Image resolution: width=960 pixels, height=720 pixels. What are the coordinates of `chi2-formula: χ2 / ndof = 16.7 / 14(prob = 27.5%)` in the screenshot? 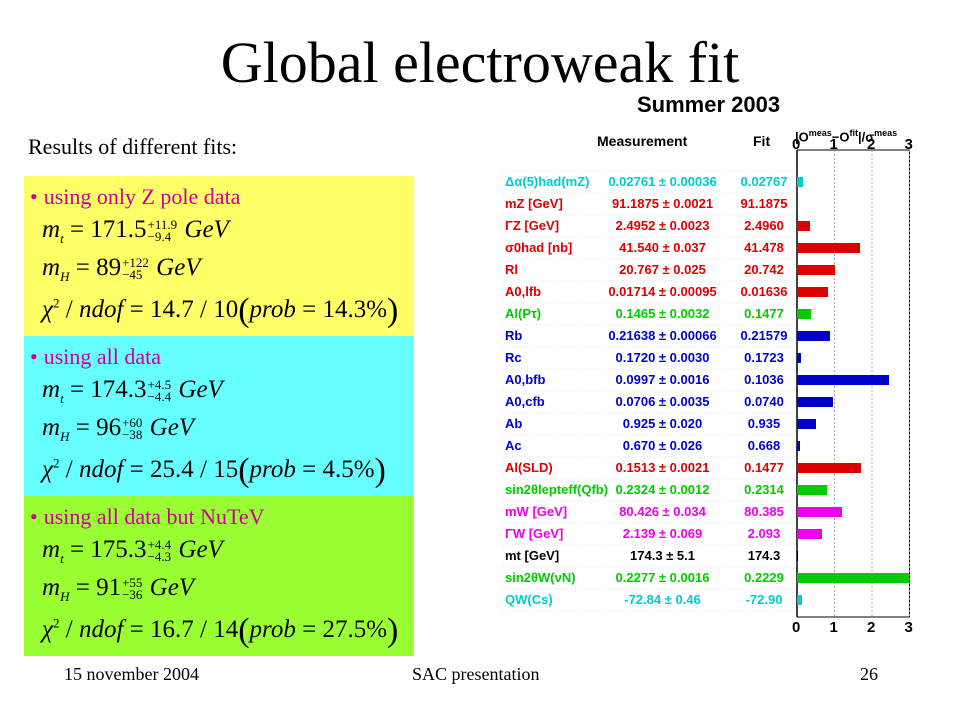 It's located at (220, 630).